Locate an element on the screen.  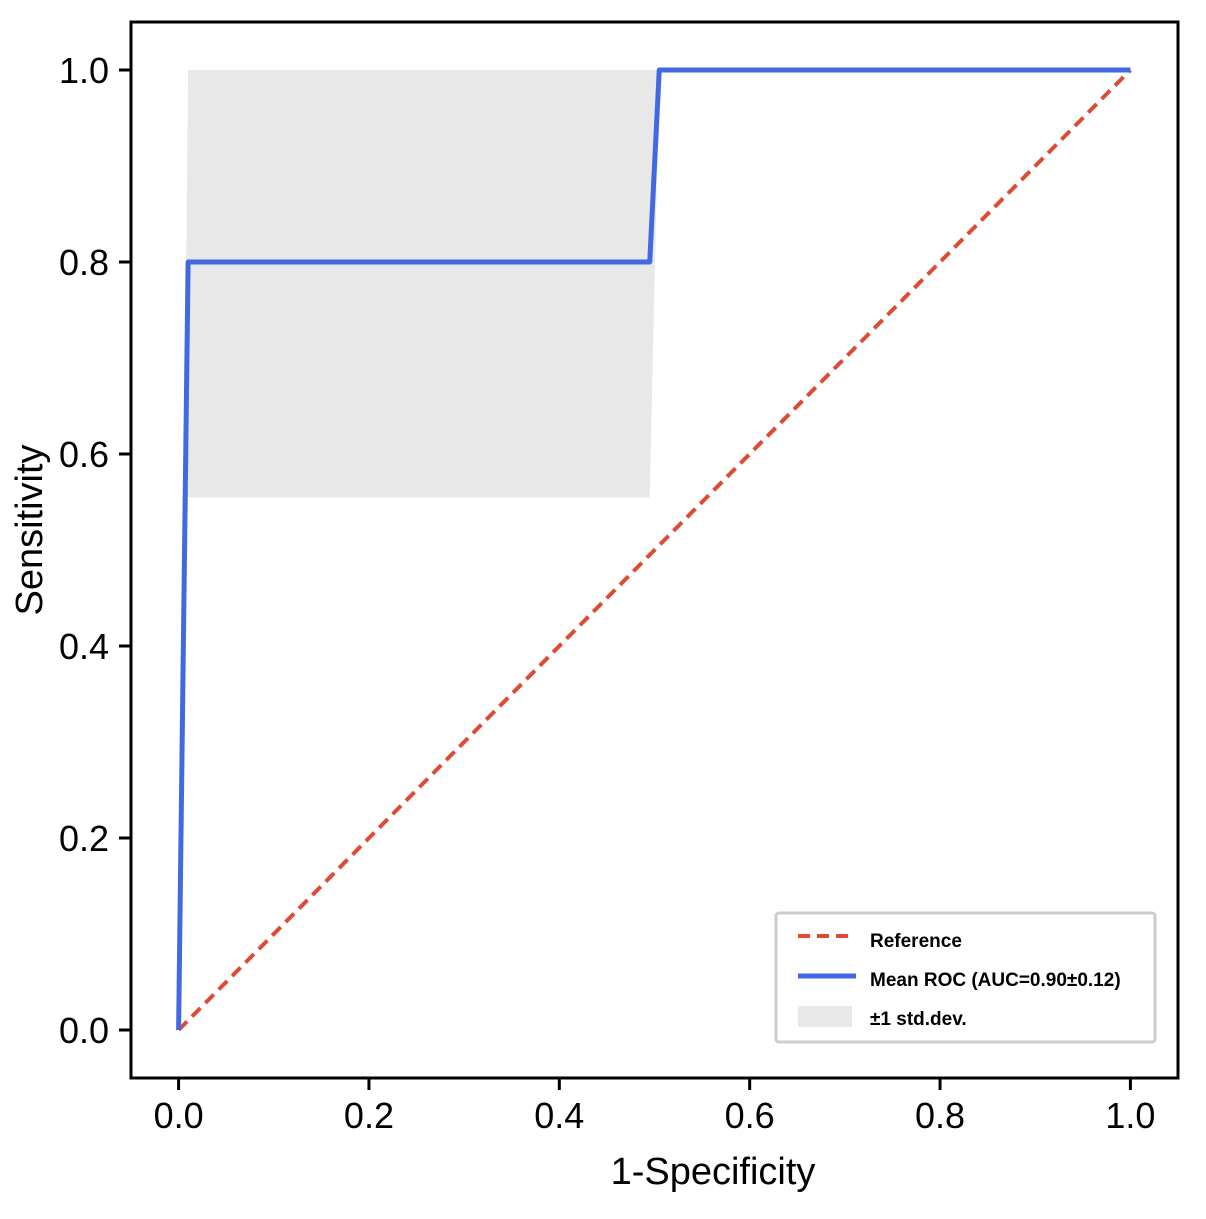
y-tick-label: 0.6 is located at coordinates (84, 454).